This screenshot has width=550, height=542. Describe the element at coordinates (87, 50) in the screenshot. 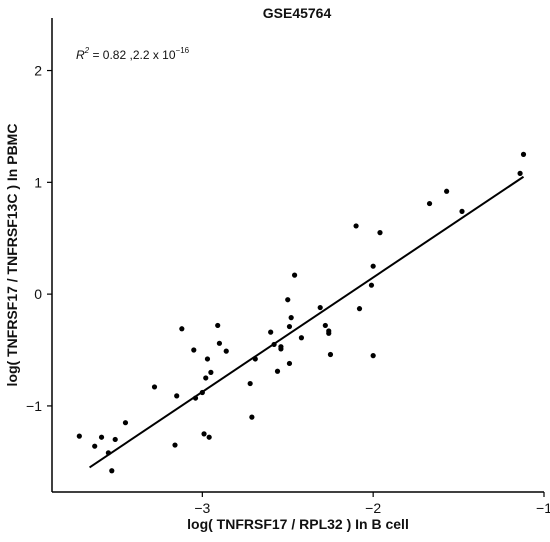

I see `annotation-r-sup: 2` at that location.